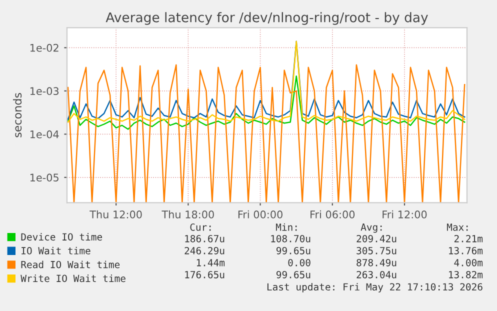 Image resolution: width=497 pixels, height=311 pixels. What do you see at coordinates (56, 250) in the screenshot?
I see `legend-label: IO Wait time` at bounding box center [56, 250].